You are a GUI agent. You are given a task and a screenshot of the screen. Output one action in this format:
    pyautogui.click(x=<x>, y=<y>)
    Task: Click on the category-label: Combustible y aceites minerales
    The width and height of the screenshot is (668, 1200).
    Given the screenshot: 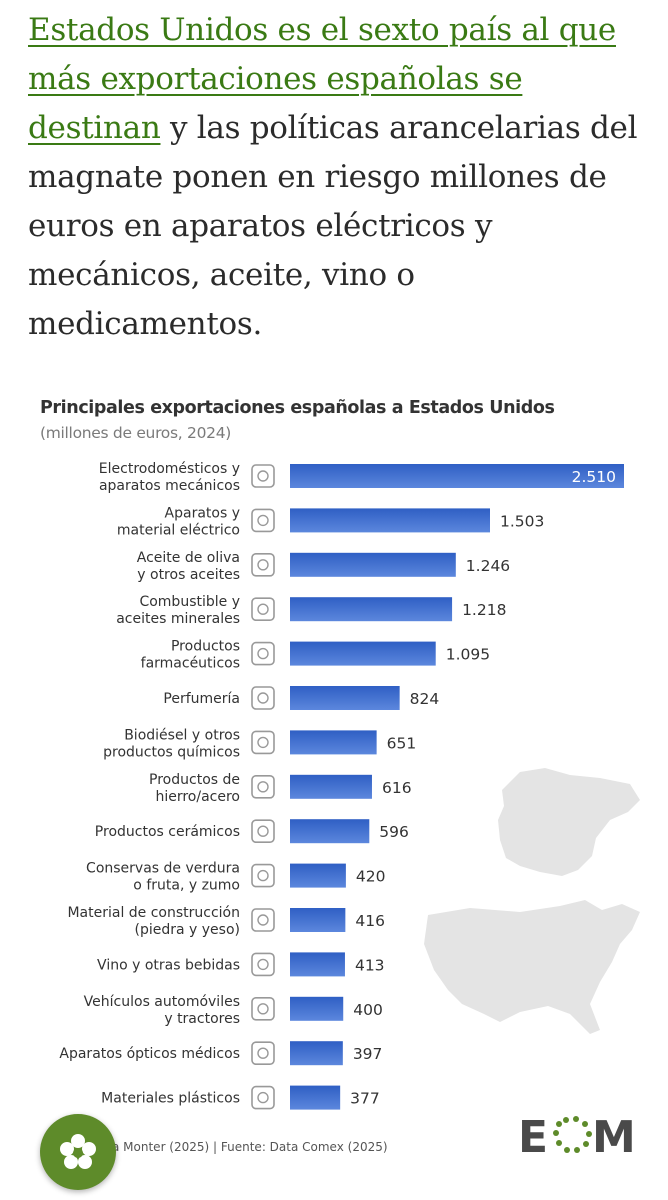 What is the action you would take?
    pyautogui.click(x=178, y=610)
    